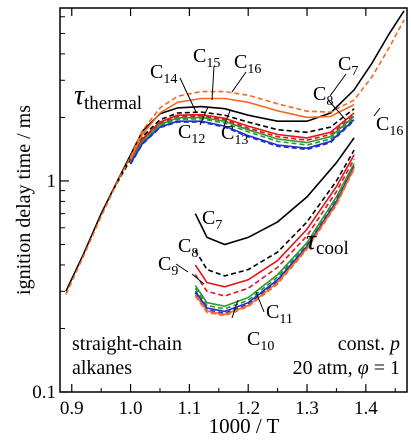 This screenshot has height=440, width=411. Describe the element at coordinates (274, 191) in the screenshot. I see `series-c7-cool` at that location.